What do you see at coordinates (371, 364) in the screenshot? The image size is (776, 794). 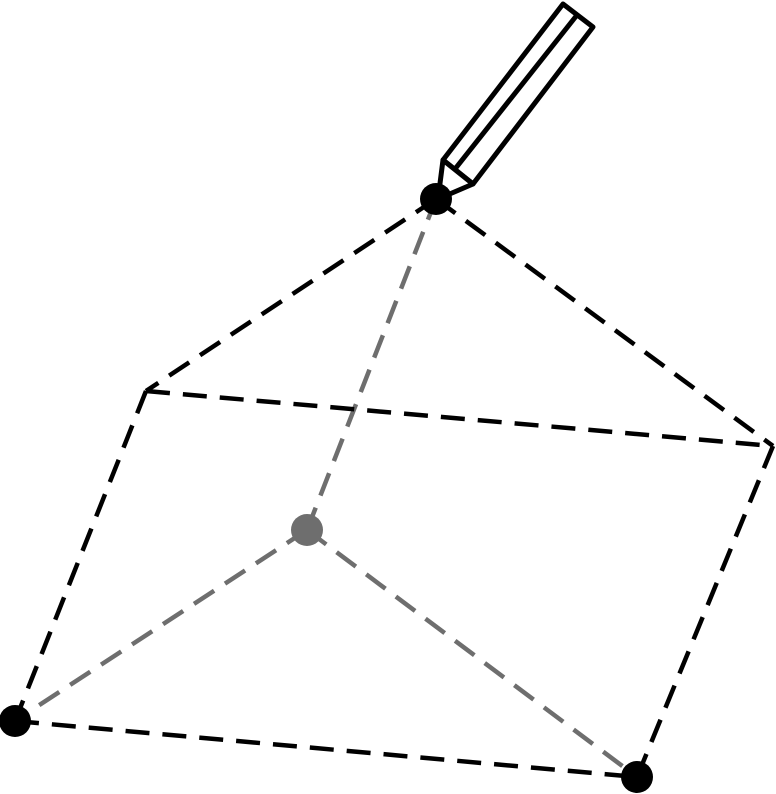 I see `hidden-edge-back-to-apex` at bounding box center [371, 364].